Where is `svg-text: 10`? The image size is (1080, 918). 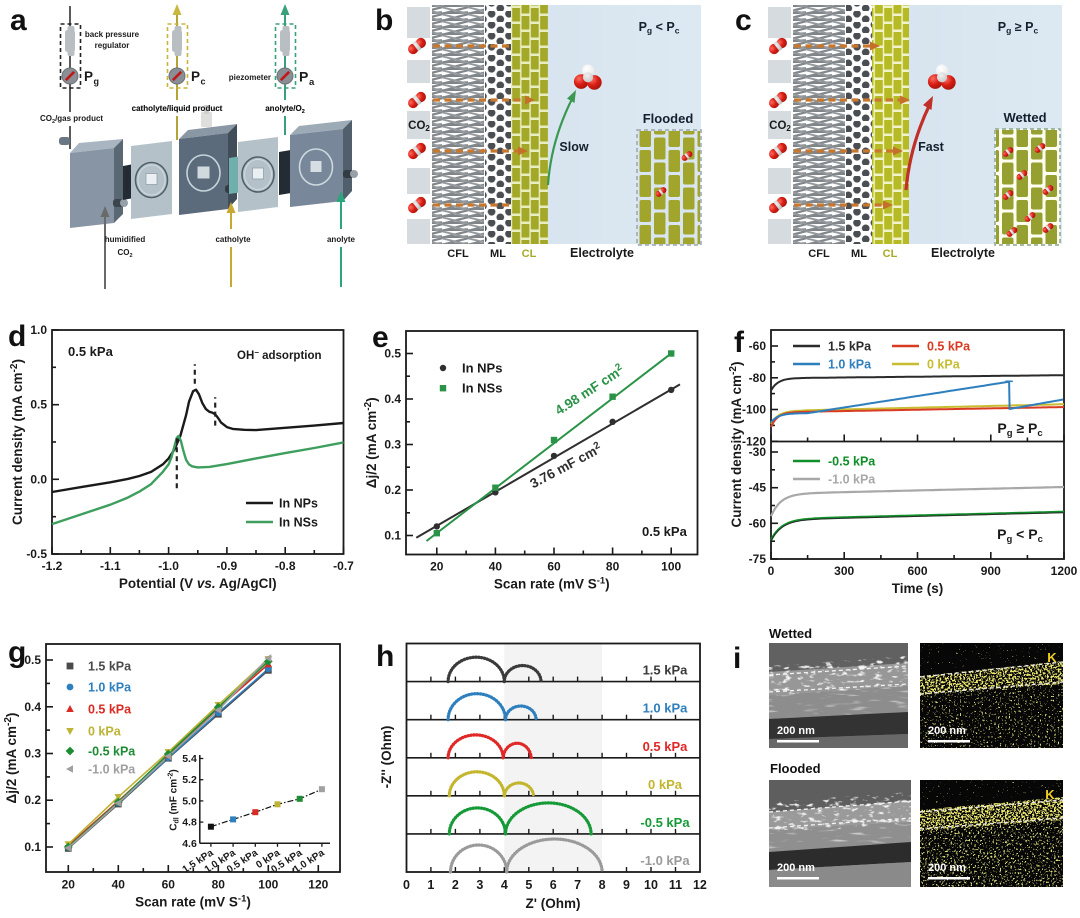
svg-text: 10 is located at coordinates (651, 885).